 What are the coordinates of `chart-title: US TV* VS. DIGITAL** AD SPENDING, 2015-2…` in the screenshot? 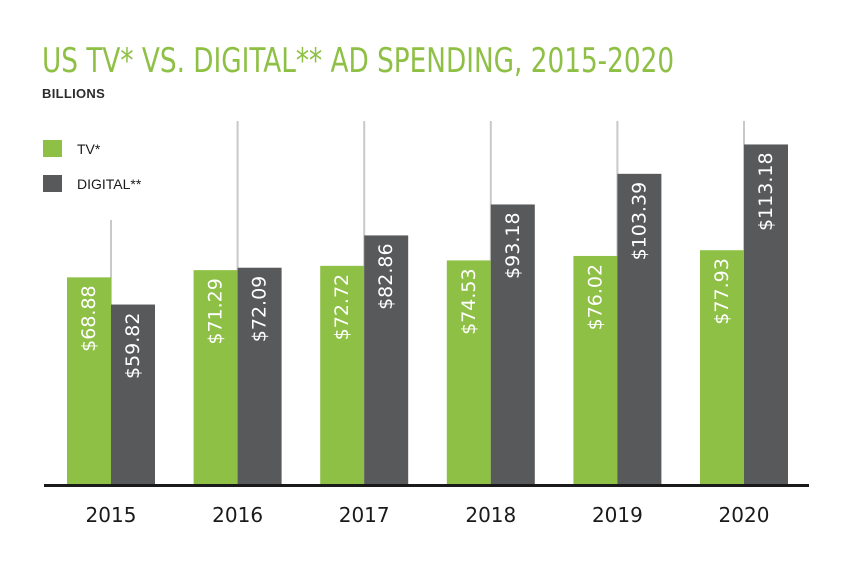 It's located at (358, 61).